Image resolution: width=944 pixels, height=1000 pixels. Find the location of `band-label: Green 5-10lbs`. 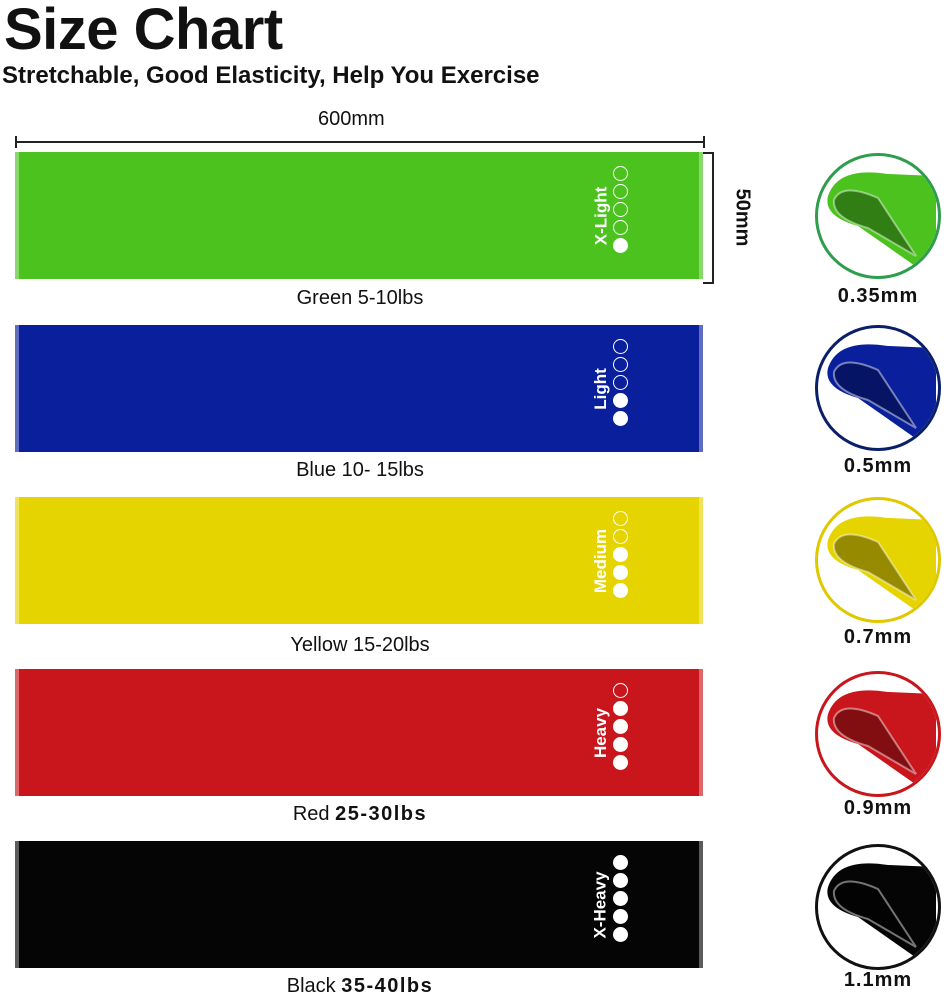

band-label: Green 5-10lbs is located at coordinates (360, 298).